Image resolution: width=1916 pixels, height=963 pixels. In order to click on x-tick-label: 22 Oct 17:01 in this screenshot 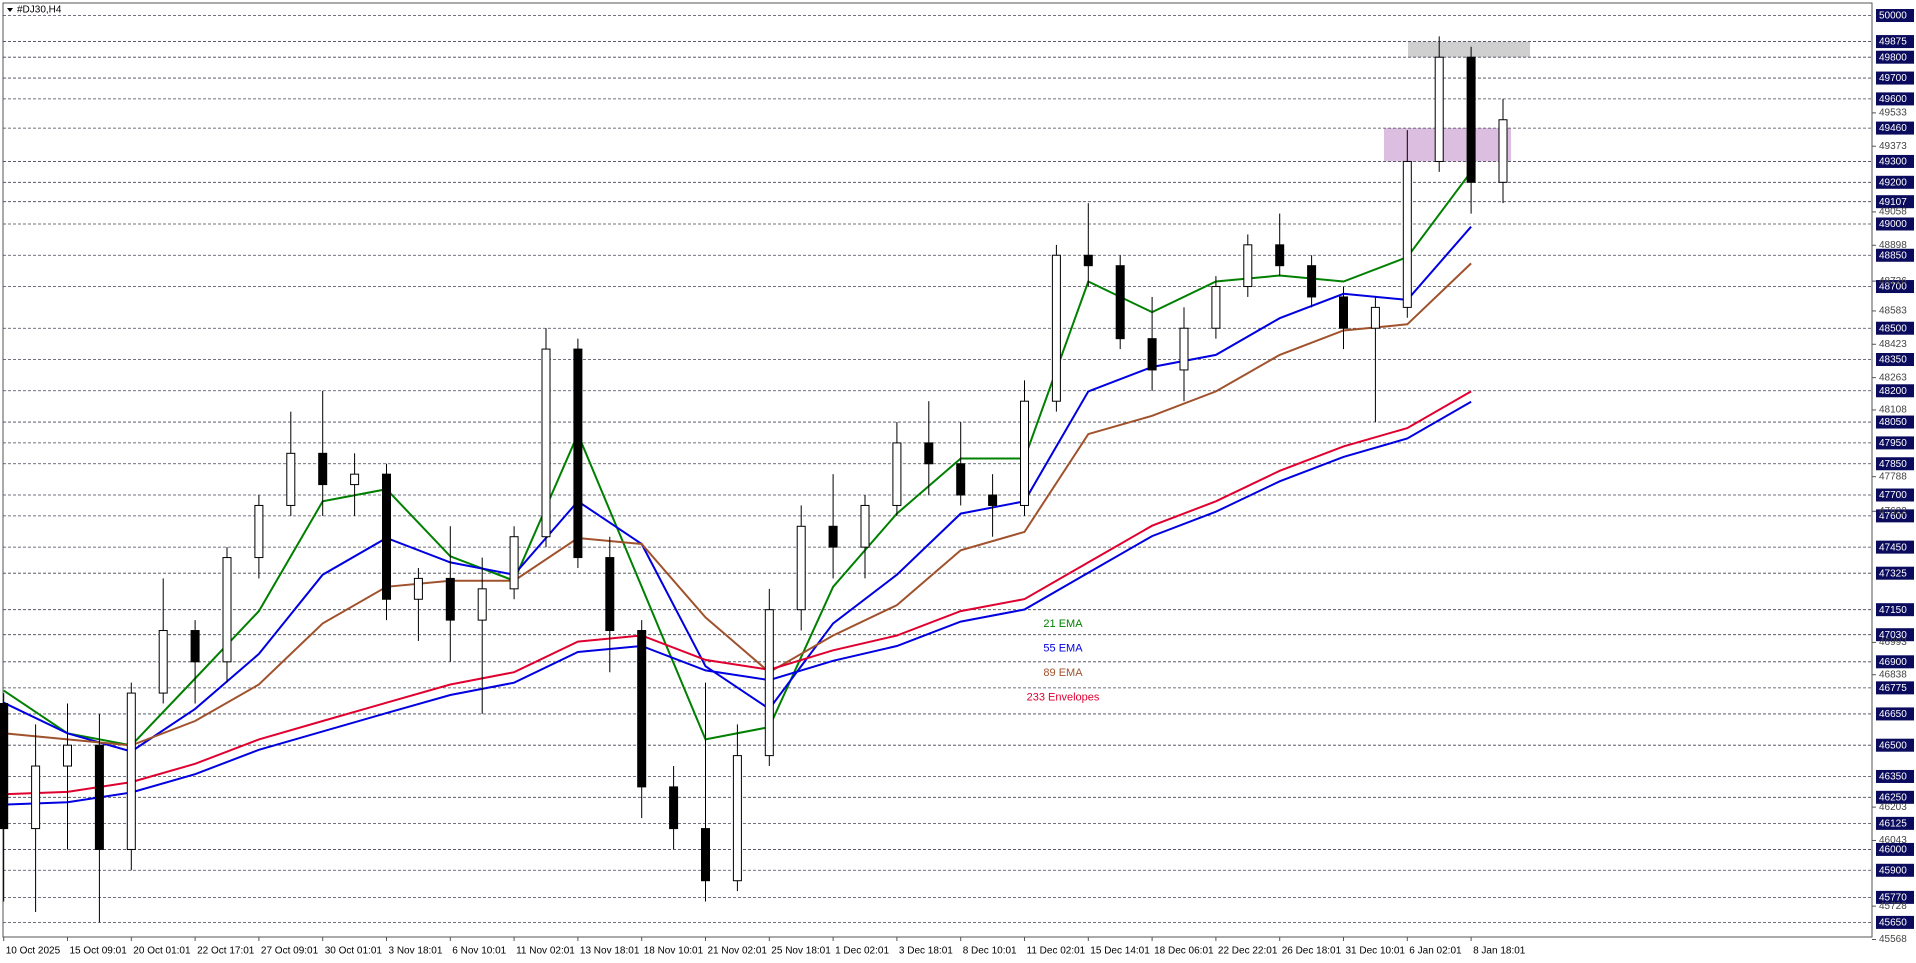, I will do `click(226, 951)`.